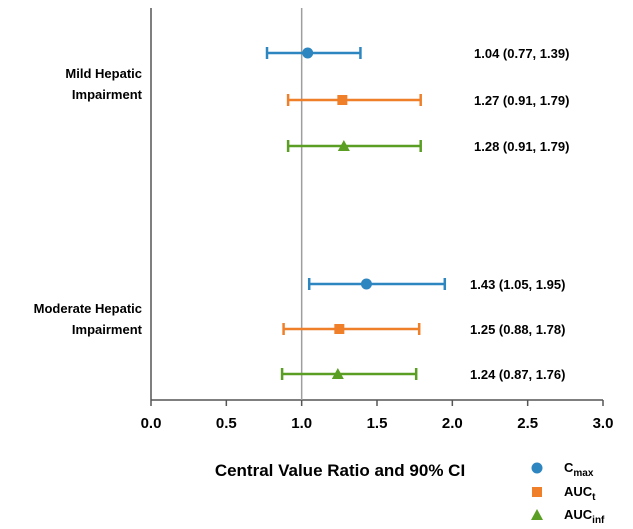  Describe the element at coordinates (436, 284) in the screenshot. I see `ci-row: 1.43 (1.05, 1.95)` at that location.